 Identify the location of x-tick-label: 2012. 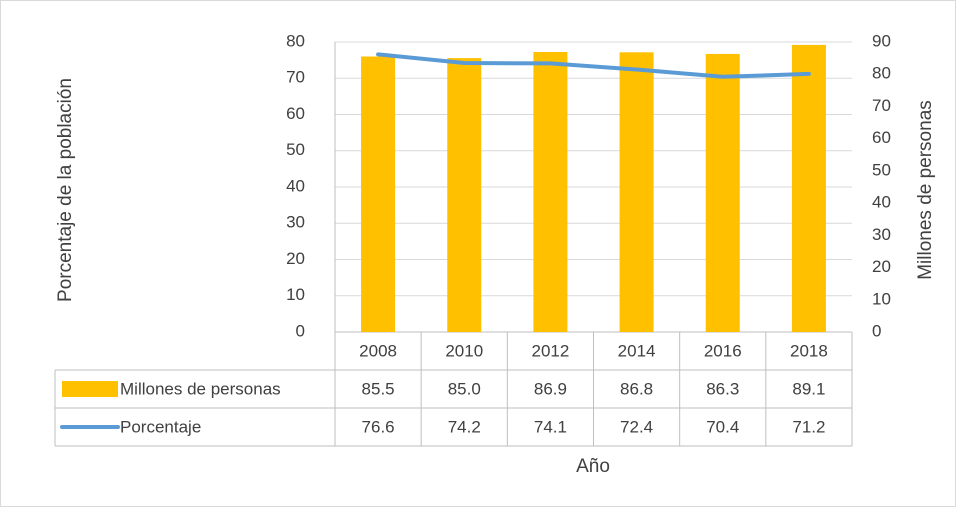
(551, 350).